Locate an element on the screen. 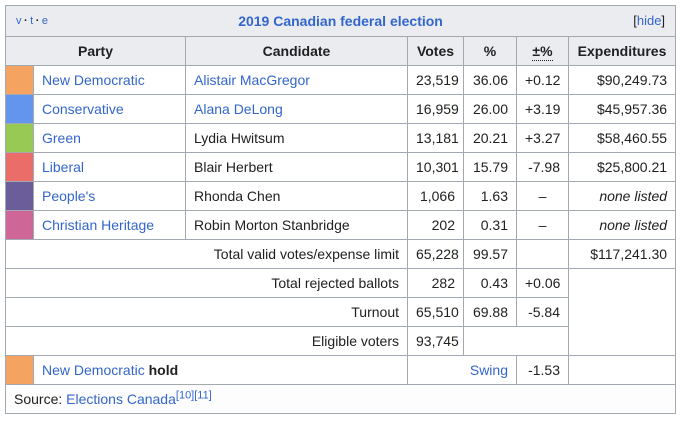  row-source: Source: Elections Canada[10][11] is located at coordinates (340, 399).